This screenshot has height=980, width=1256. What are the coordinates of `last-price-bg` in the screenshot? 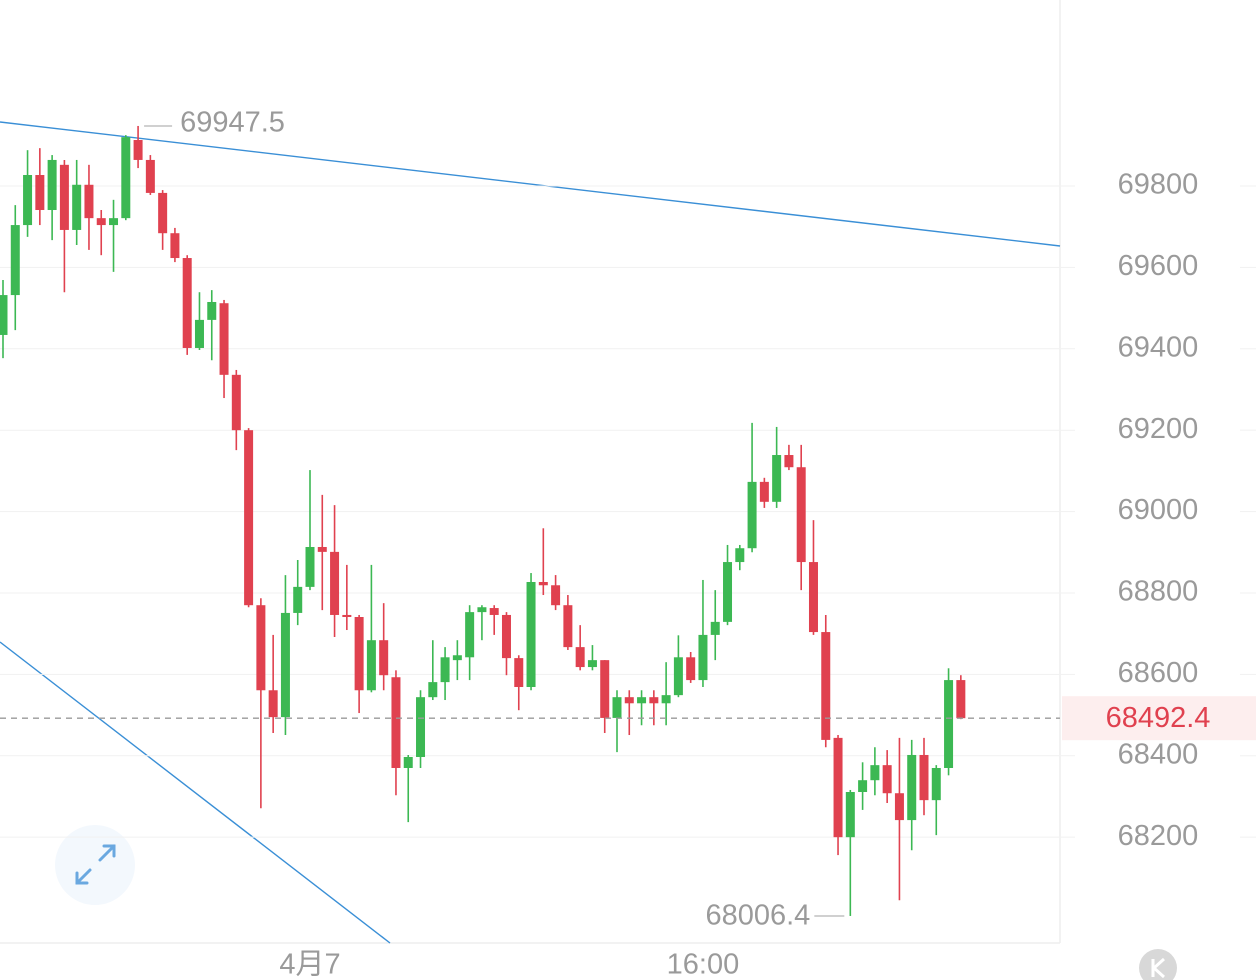 It's located at (1159, 718).